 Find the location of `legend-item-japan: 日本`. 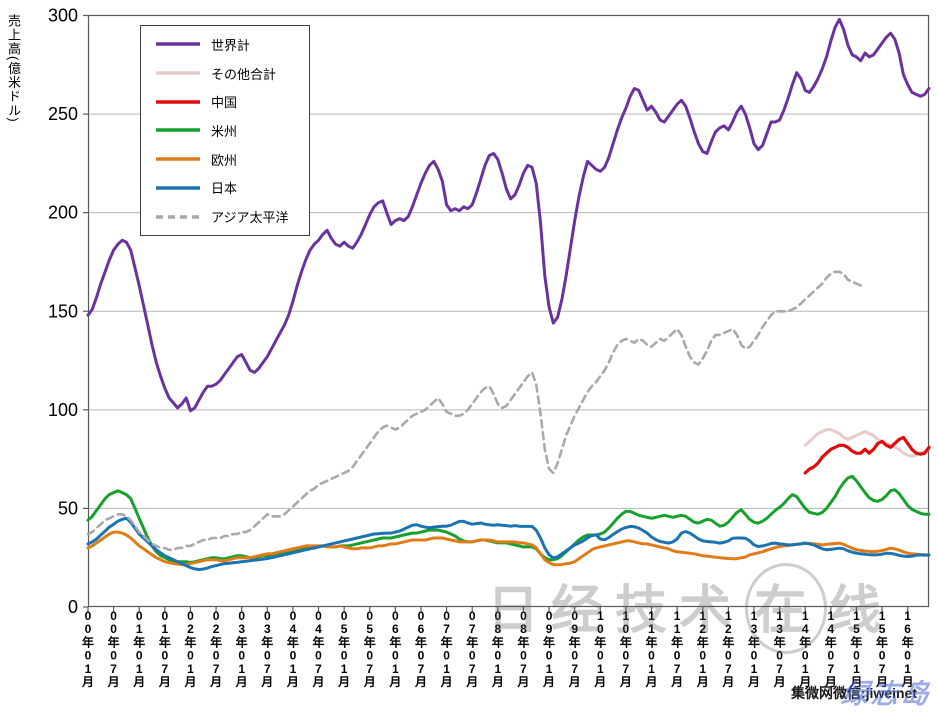

legend-item-japan: 日本 is located at coordinates (225, 187).